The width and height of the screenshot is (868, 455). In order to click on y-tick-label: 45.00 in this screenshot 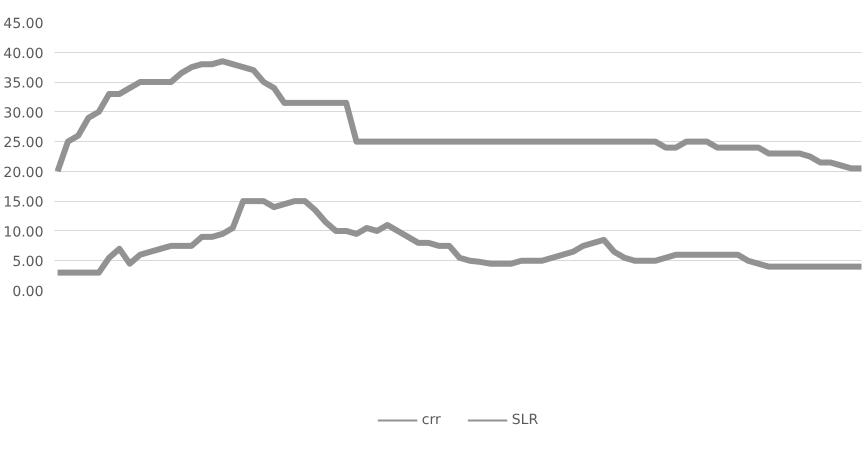, I will do `click(23, 24)`.